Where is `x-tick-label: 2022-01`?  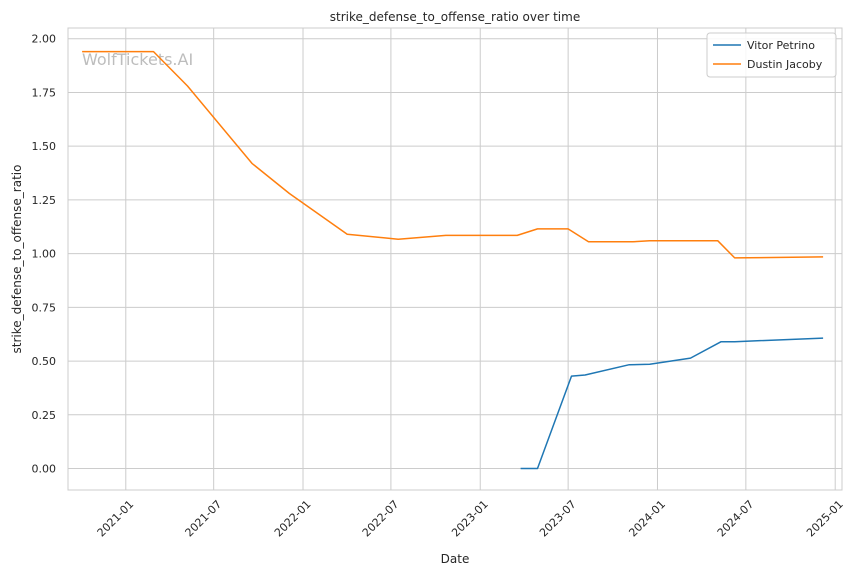
x-tick-label: 2022-01 is located at coordinates (293, 519).